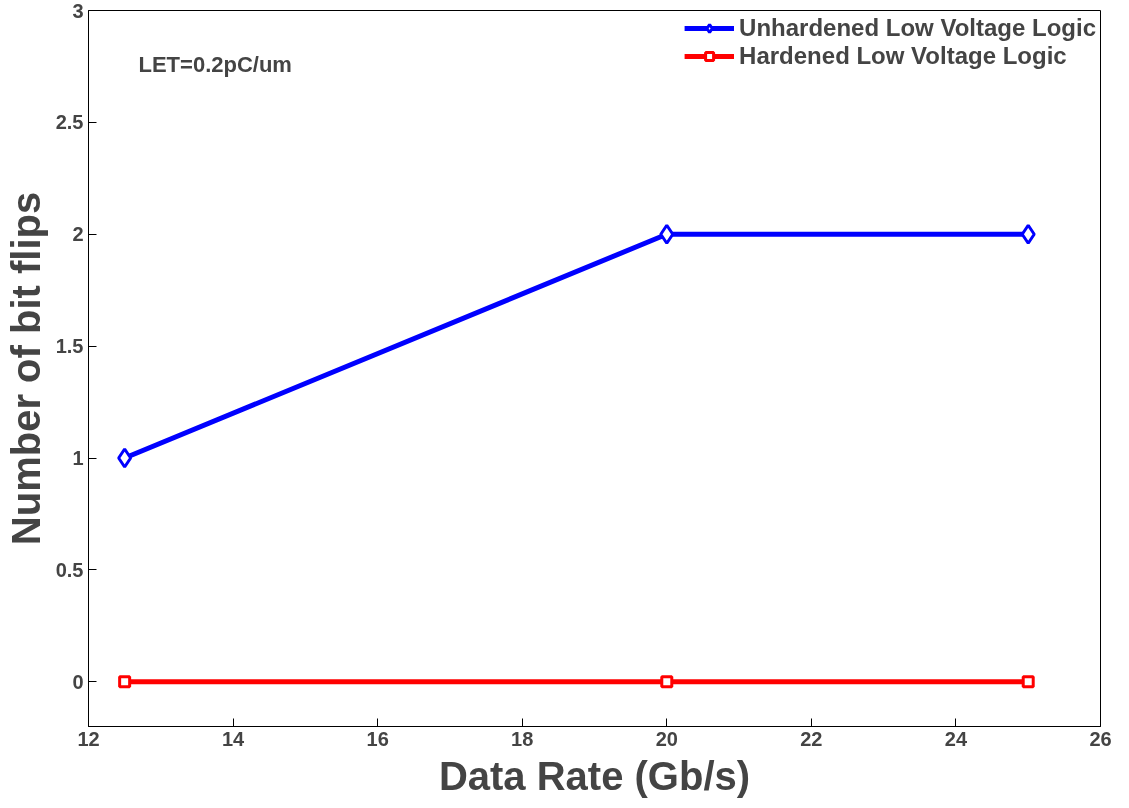 The width and height of the screenshot is (1129, 808). Describe the element at coordinates (666, 738) in the screenshot. I see `x-tick-label: 20` at that location.